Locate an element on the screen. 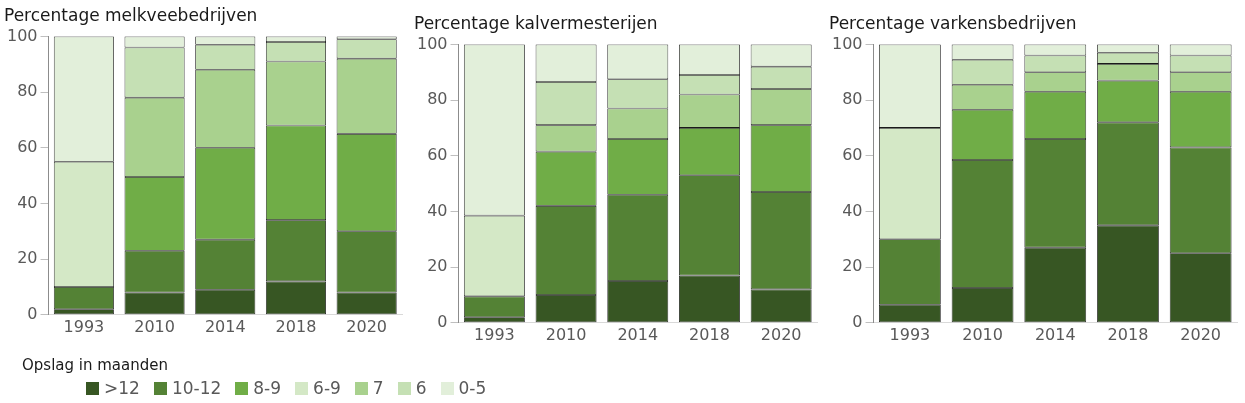 This screenshot has width=1245, height=403. chart-title: Percentage melkveebedrijven is located at coordinates (131, 14).